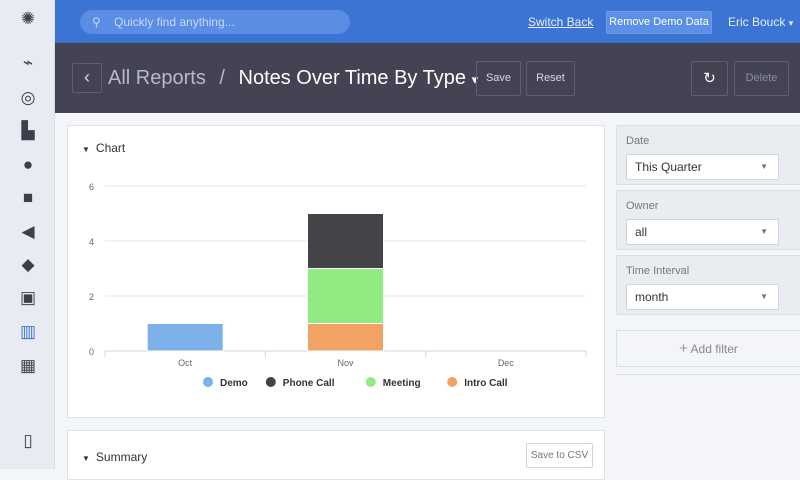 The width and height of the screenshot is (800, 480). Describe the element at coordinates (28, 365) in the screenshot. I see `dashboard-icon: ▦` at that location.